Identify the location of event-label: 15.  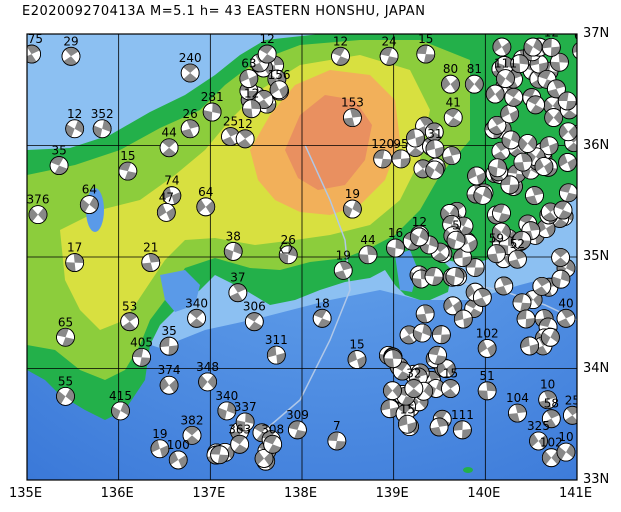
(425, 39).